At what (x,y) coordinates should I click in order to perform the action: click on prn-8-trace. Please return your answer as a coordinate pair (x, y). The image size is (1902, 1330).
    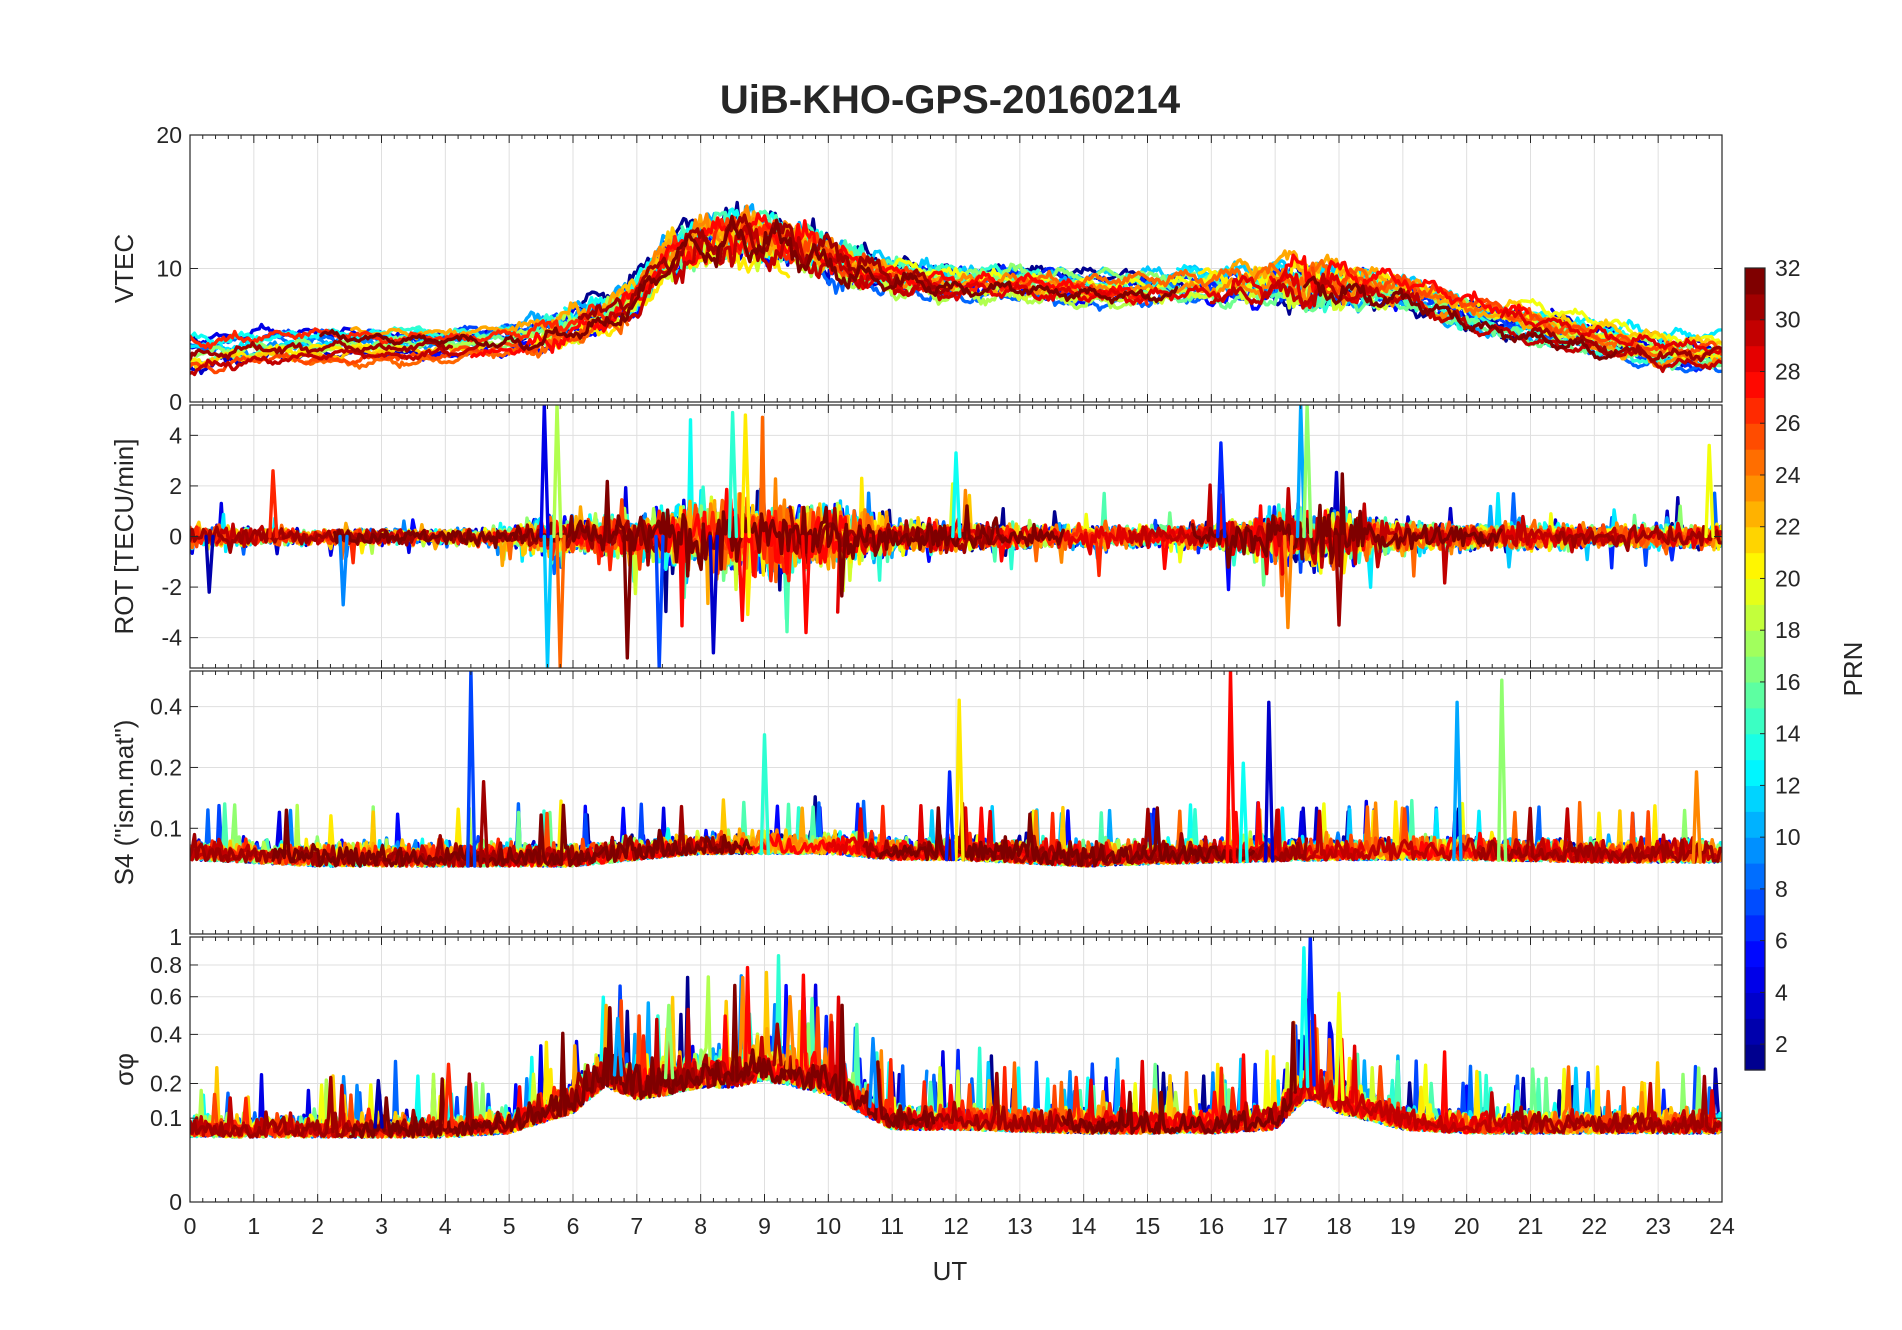
    Looking at the image, I should click on (1013, 287).